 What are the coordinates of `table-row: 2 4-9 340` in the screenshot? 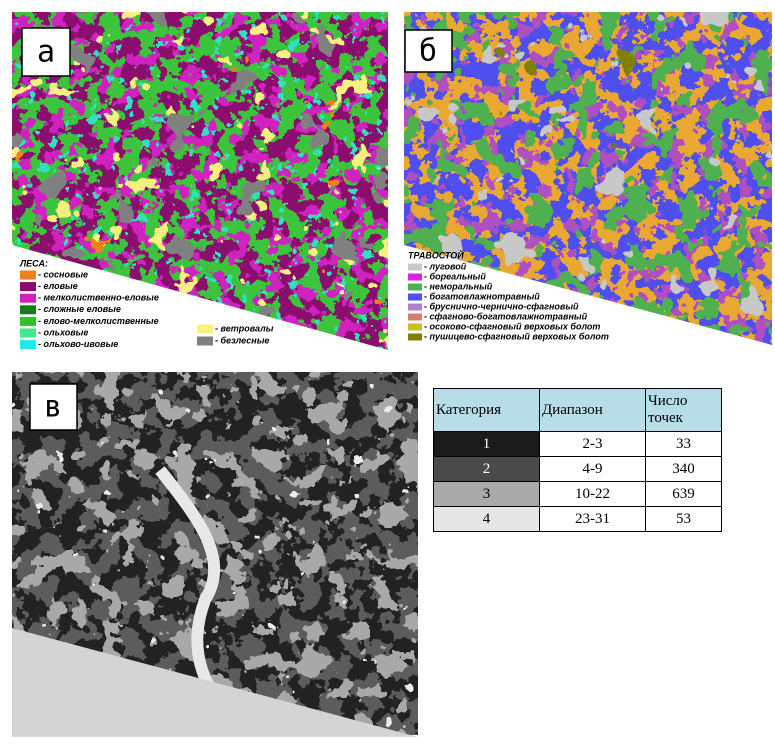 It's located at (577, 469).